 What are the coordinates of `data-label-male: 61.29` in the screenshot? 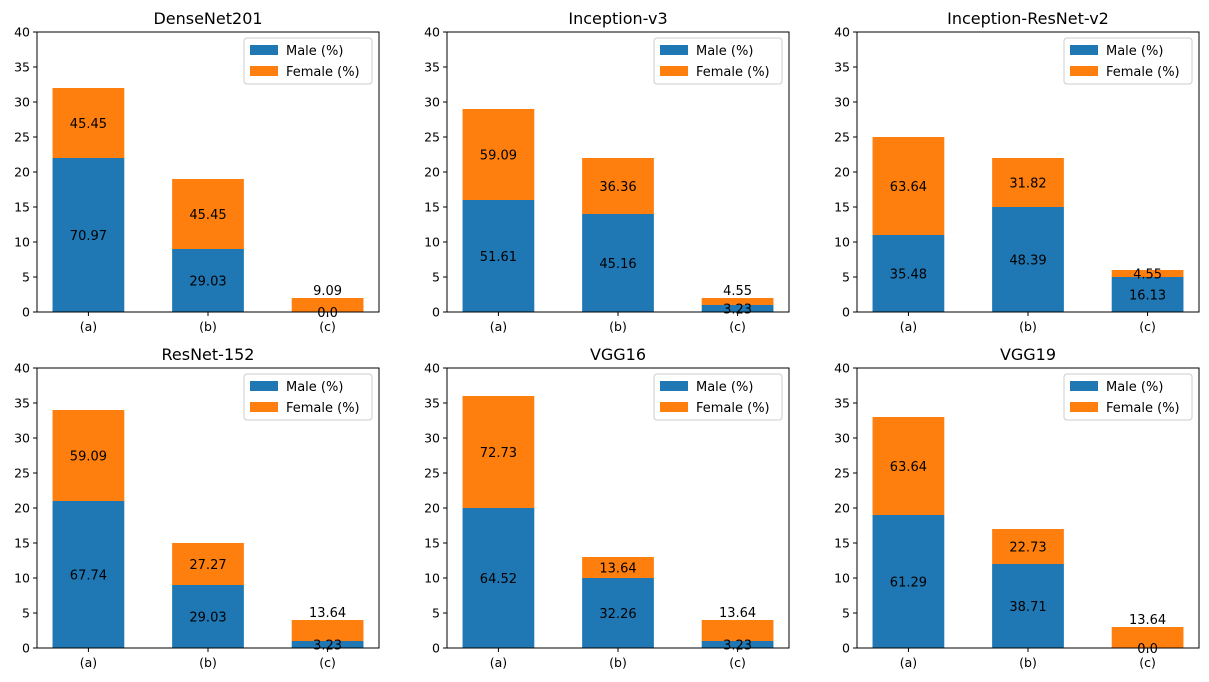 It's located at (908, 583).